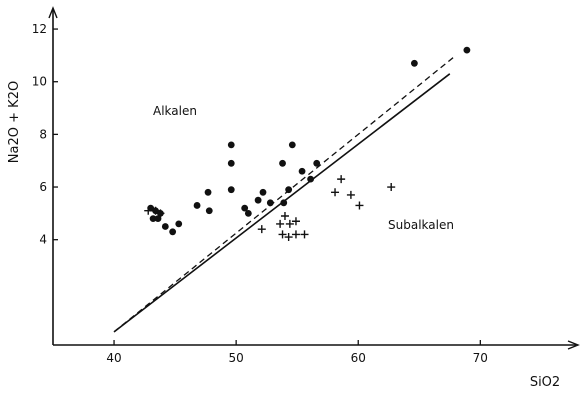  I want to click on region-label-alkalen: Alkalen, so click(175, 111).